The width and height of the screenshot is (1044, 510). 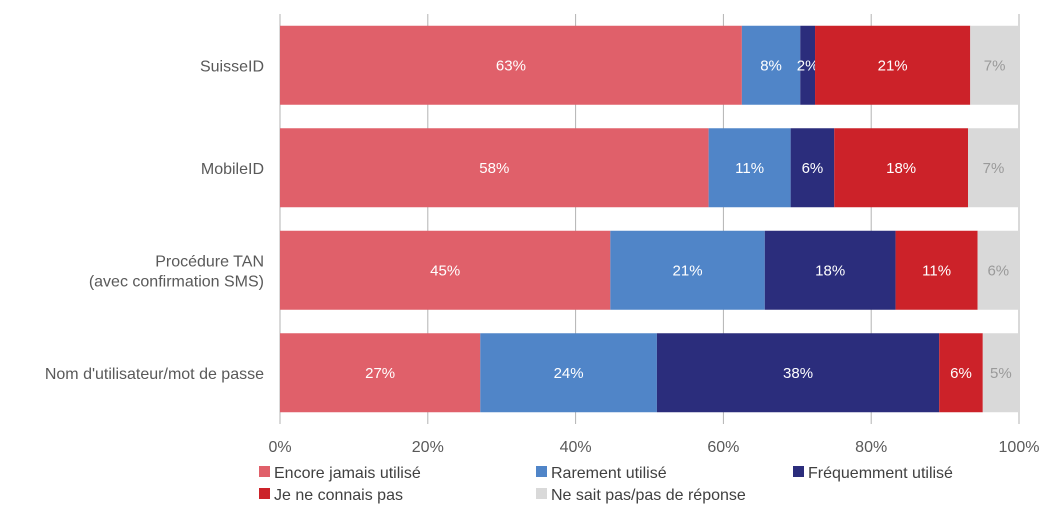 I want to click on x-tick-label: 60%, so click(x=723, y=447).